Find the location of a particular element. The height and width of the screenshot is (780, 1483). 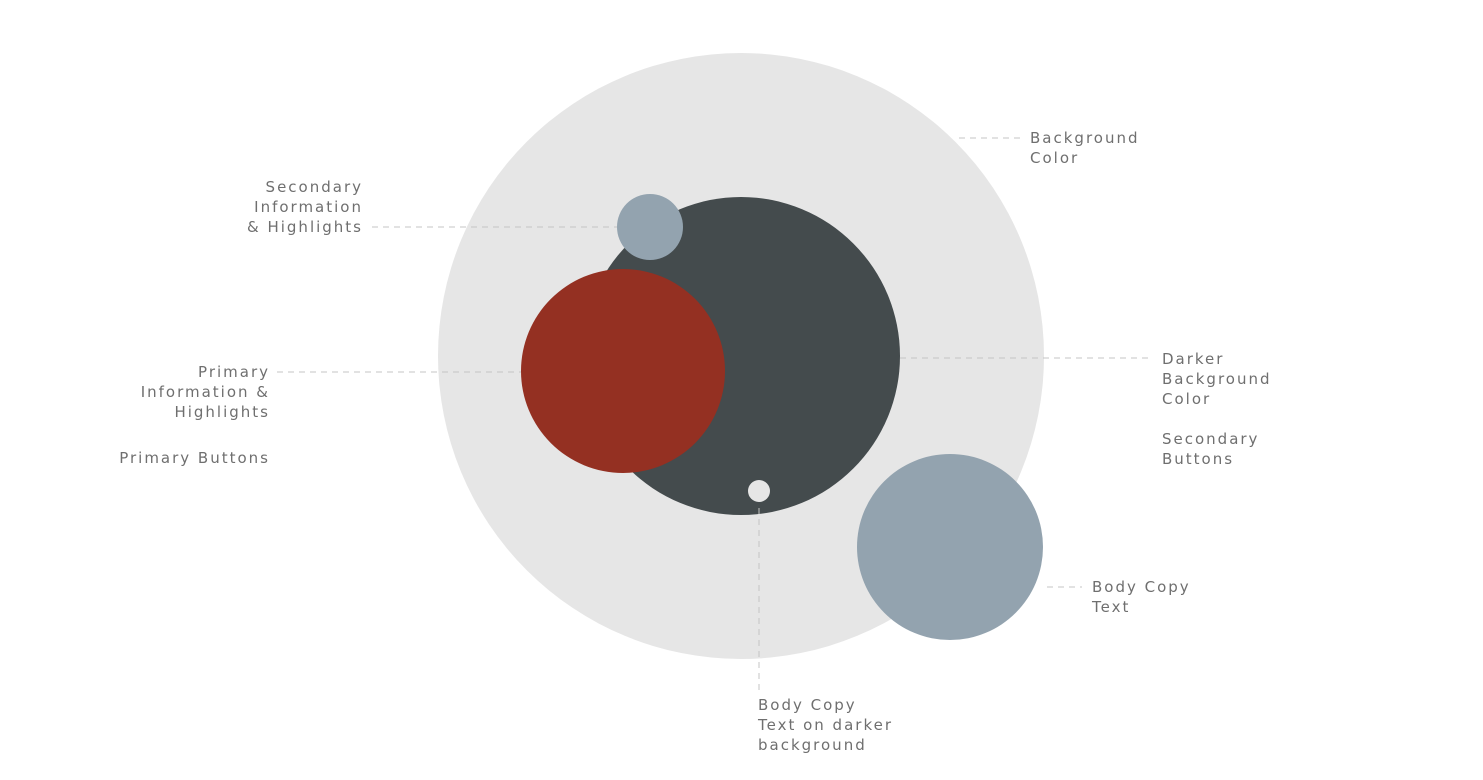

label-line: Text is located at coordinates (1111, 607).